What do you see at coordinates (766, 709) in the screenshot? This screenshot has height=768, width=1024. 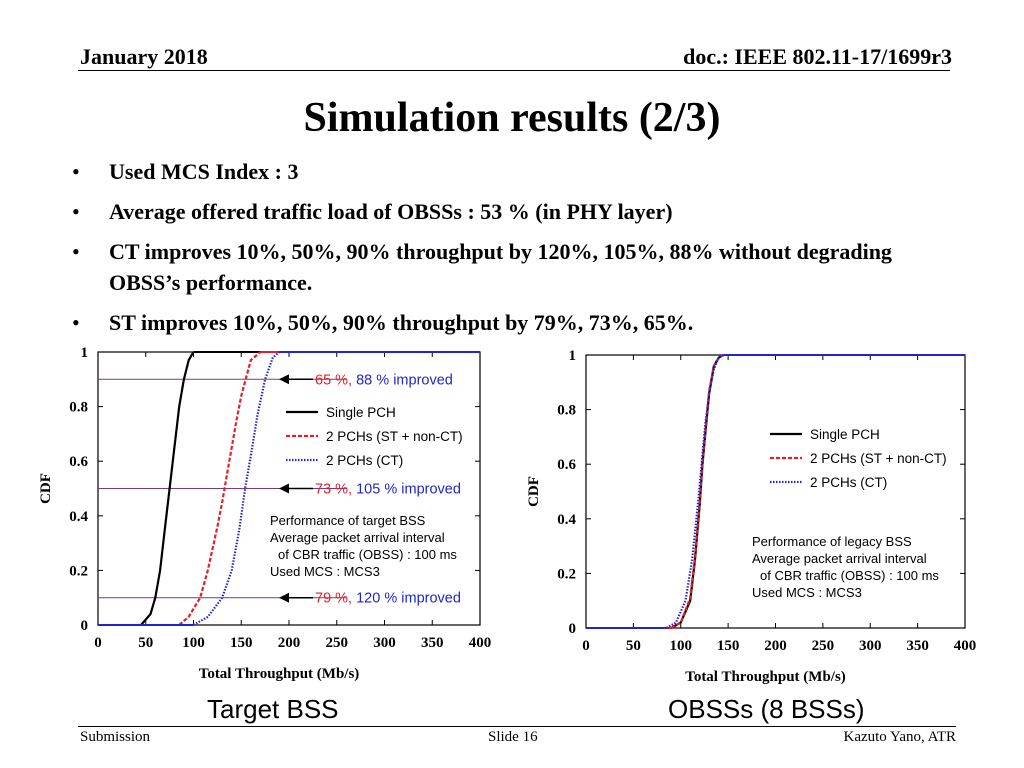 I see `caption-obss: OBSSs (8 BSSs)` at bounding box center [766, 709].